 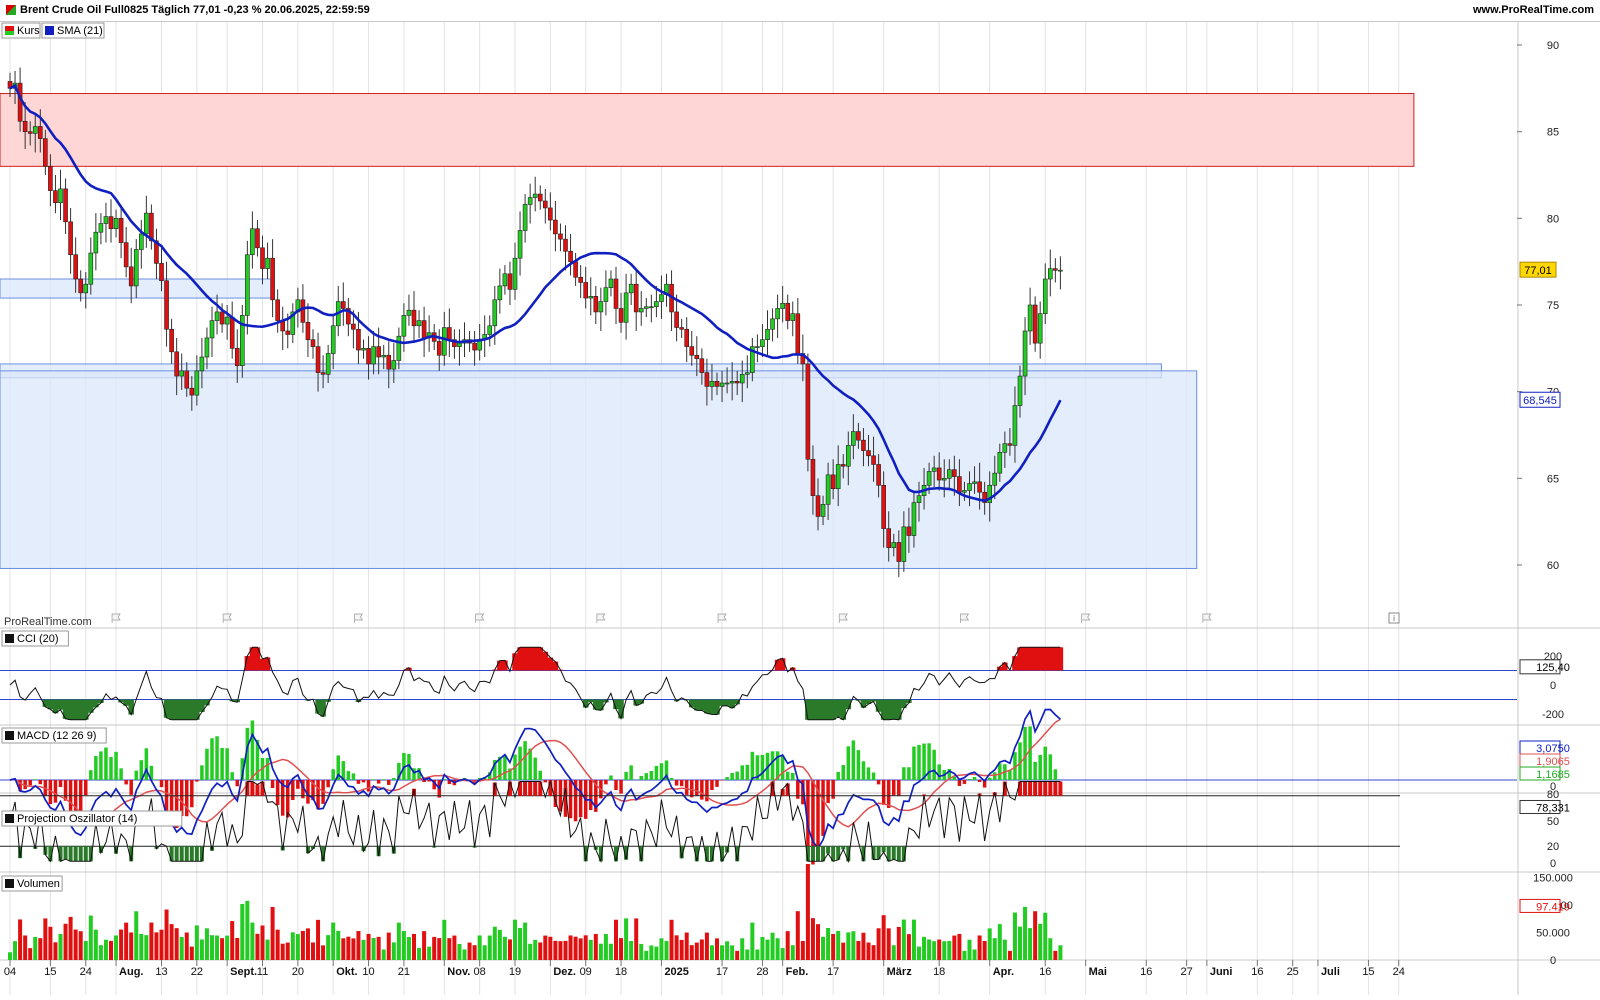 What do you see at coordinates (1221, 972) in the screenshot?
I see `x-tick-label: Juni` at bounding box center [1221, 972].